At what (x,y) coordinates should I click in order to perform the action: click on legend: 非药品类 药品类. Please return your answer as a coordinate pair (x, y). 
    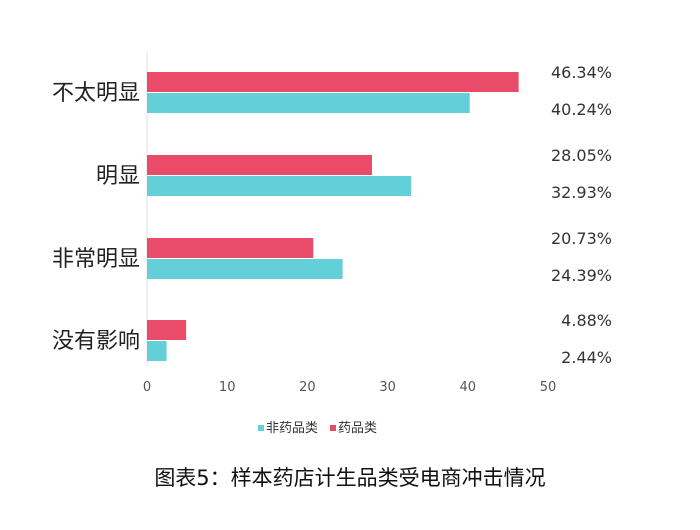
    Looking at the image, I should click on (317, 428).